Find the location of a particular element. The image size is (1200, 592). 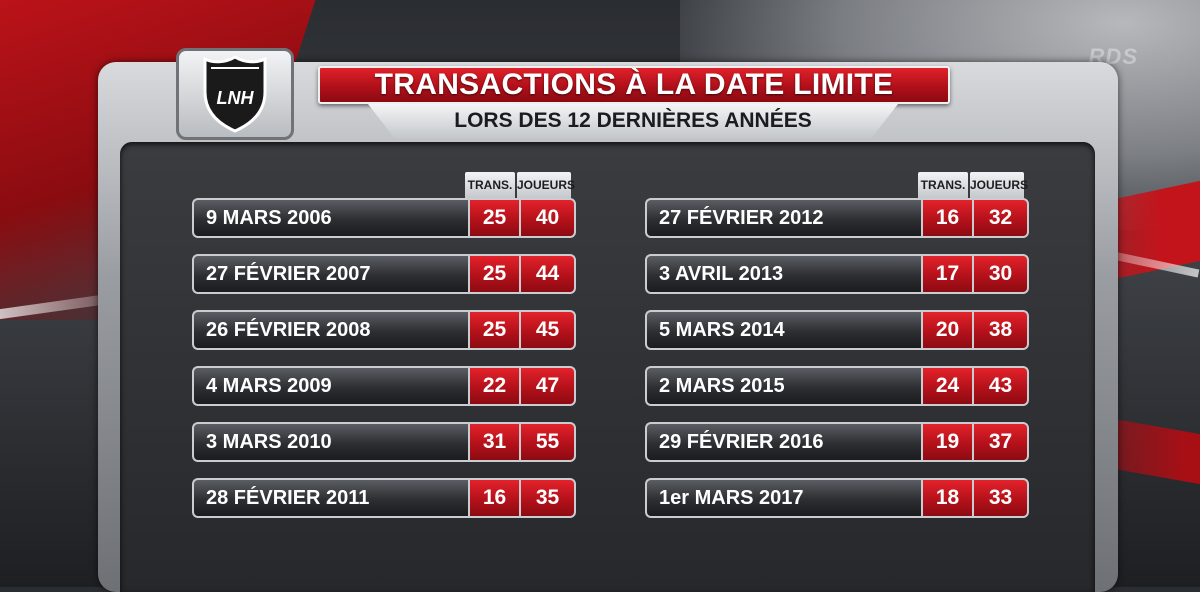

table-row: 27 FÉVRIER 2012 16 32 is located at coordinates (837, 218).